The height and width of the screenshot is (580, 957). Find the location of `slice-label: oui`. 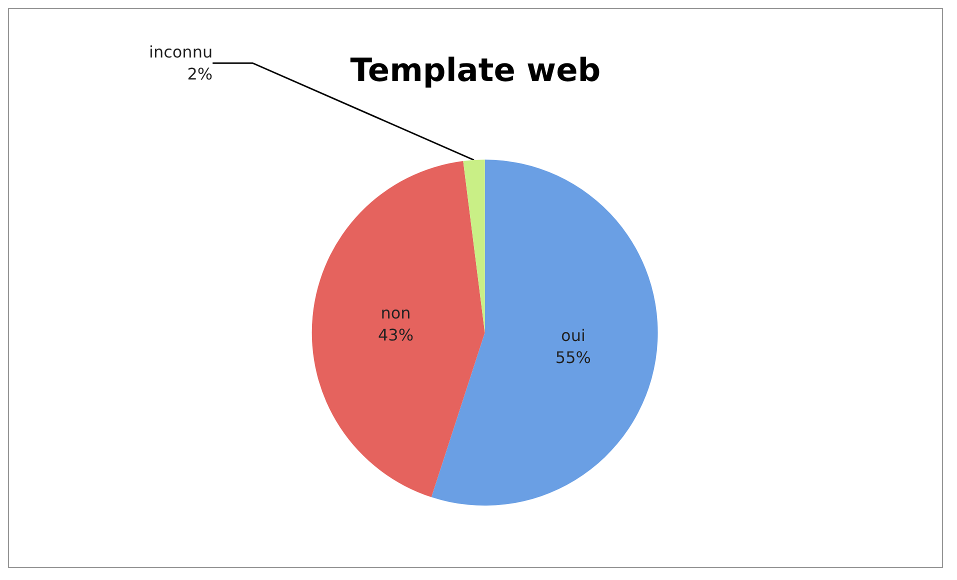

slice-label: oui is located at coordinates (573, 336).